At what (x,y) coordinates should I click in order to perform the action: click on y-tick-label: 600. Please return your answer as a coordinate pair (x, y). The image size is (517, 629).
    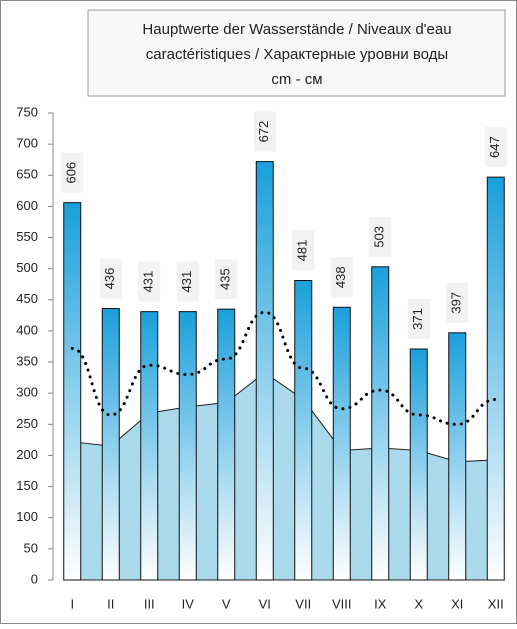
    Looking at the image, I should click on (27, 205).